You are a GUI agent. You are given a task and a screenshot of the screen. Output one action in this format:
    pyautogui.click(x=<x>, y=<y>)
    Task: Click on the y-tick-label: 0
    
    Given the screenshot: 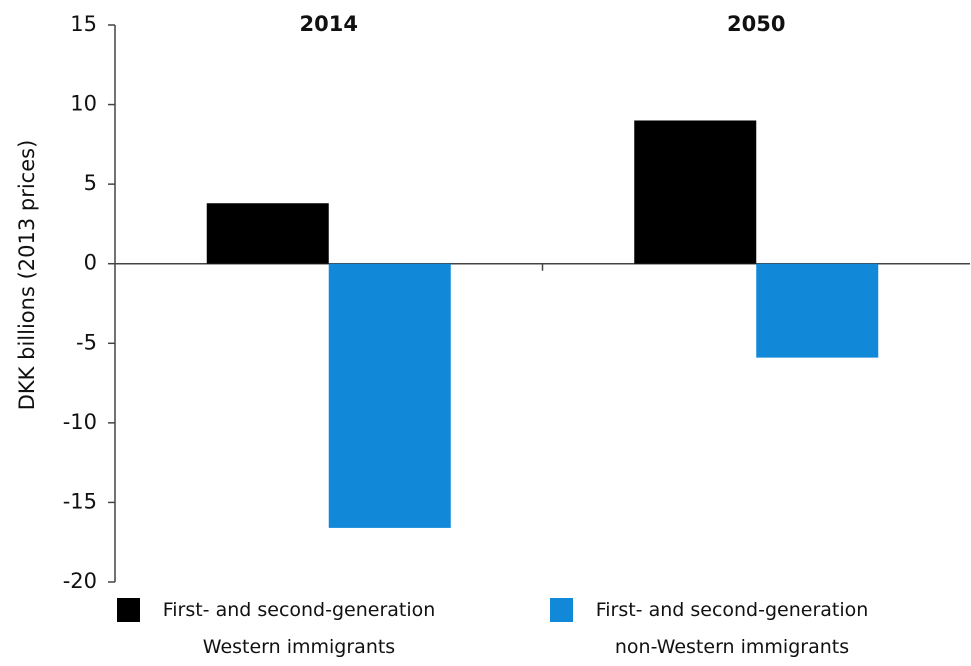 What is the action you would take?
    pyautogui.click(x=90, y=263)
    